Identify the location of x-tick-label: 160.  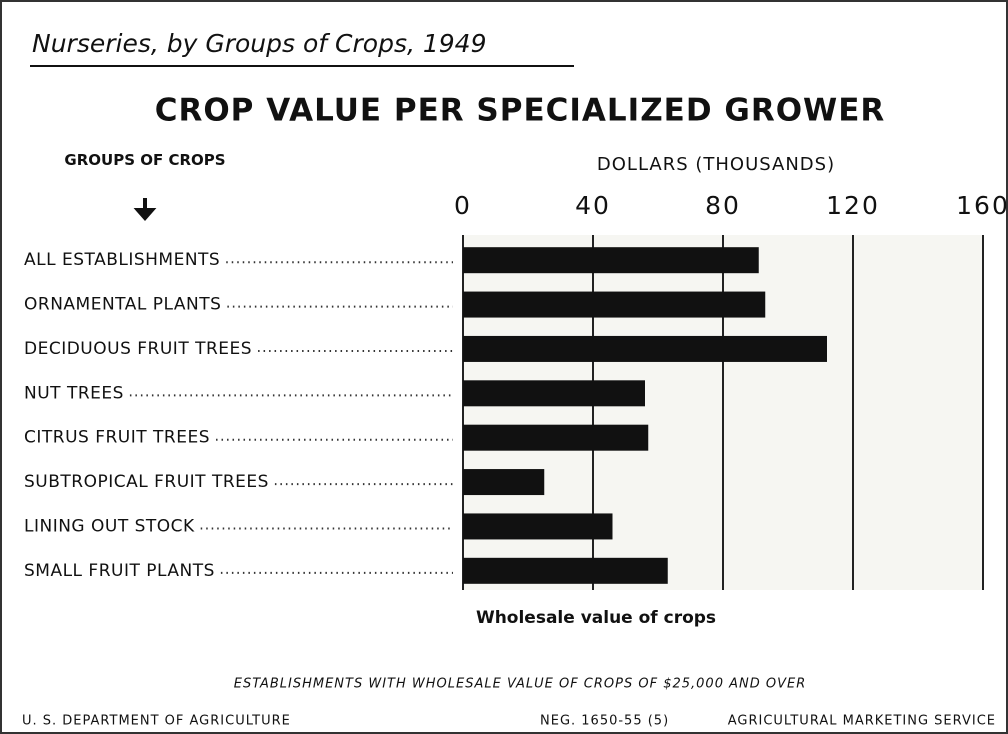
(982, 205).